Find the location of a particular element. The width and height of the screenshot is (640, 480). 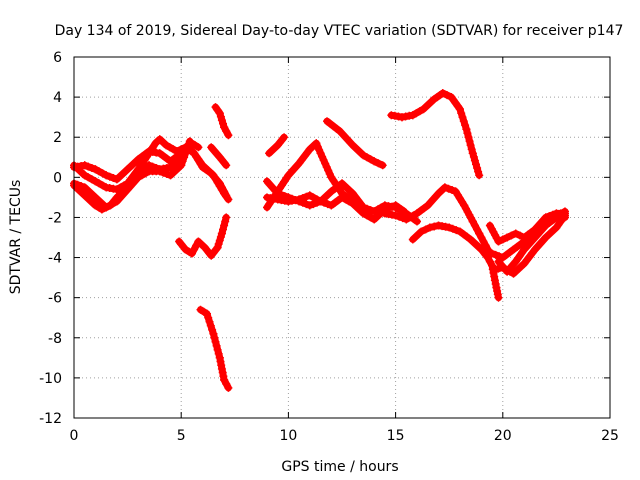

y-tick-label: 6 is located at coordinates (57, 58).